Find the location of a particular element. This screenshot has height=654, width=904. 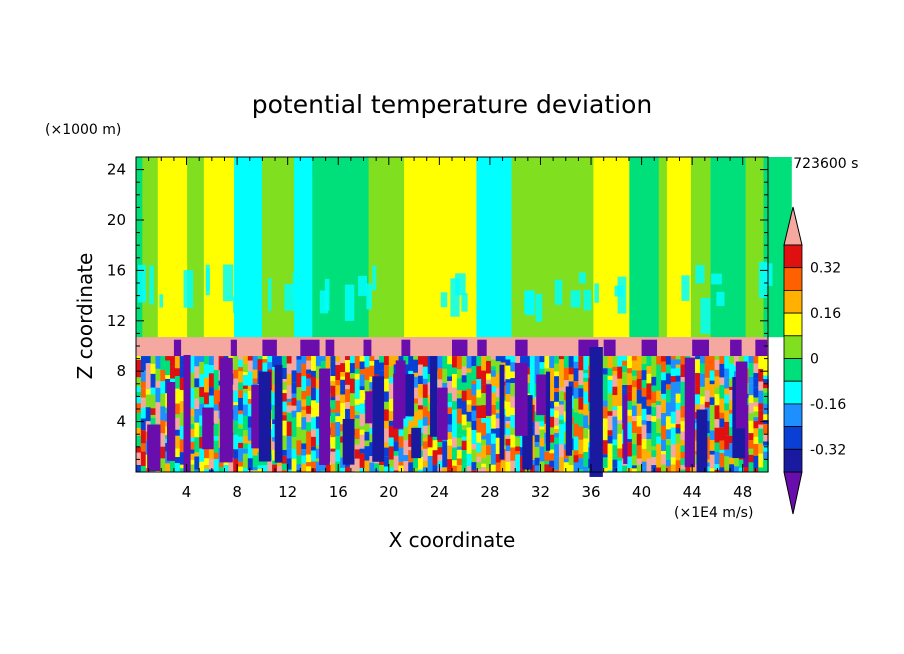

y-tick-label: 8 is located at coordinates (121, 371).